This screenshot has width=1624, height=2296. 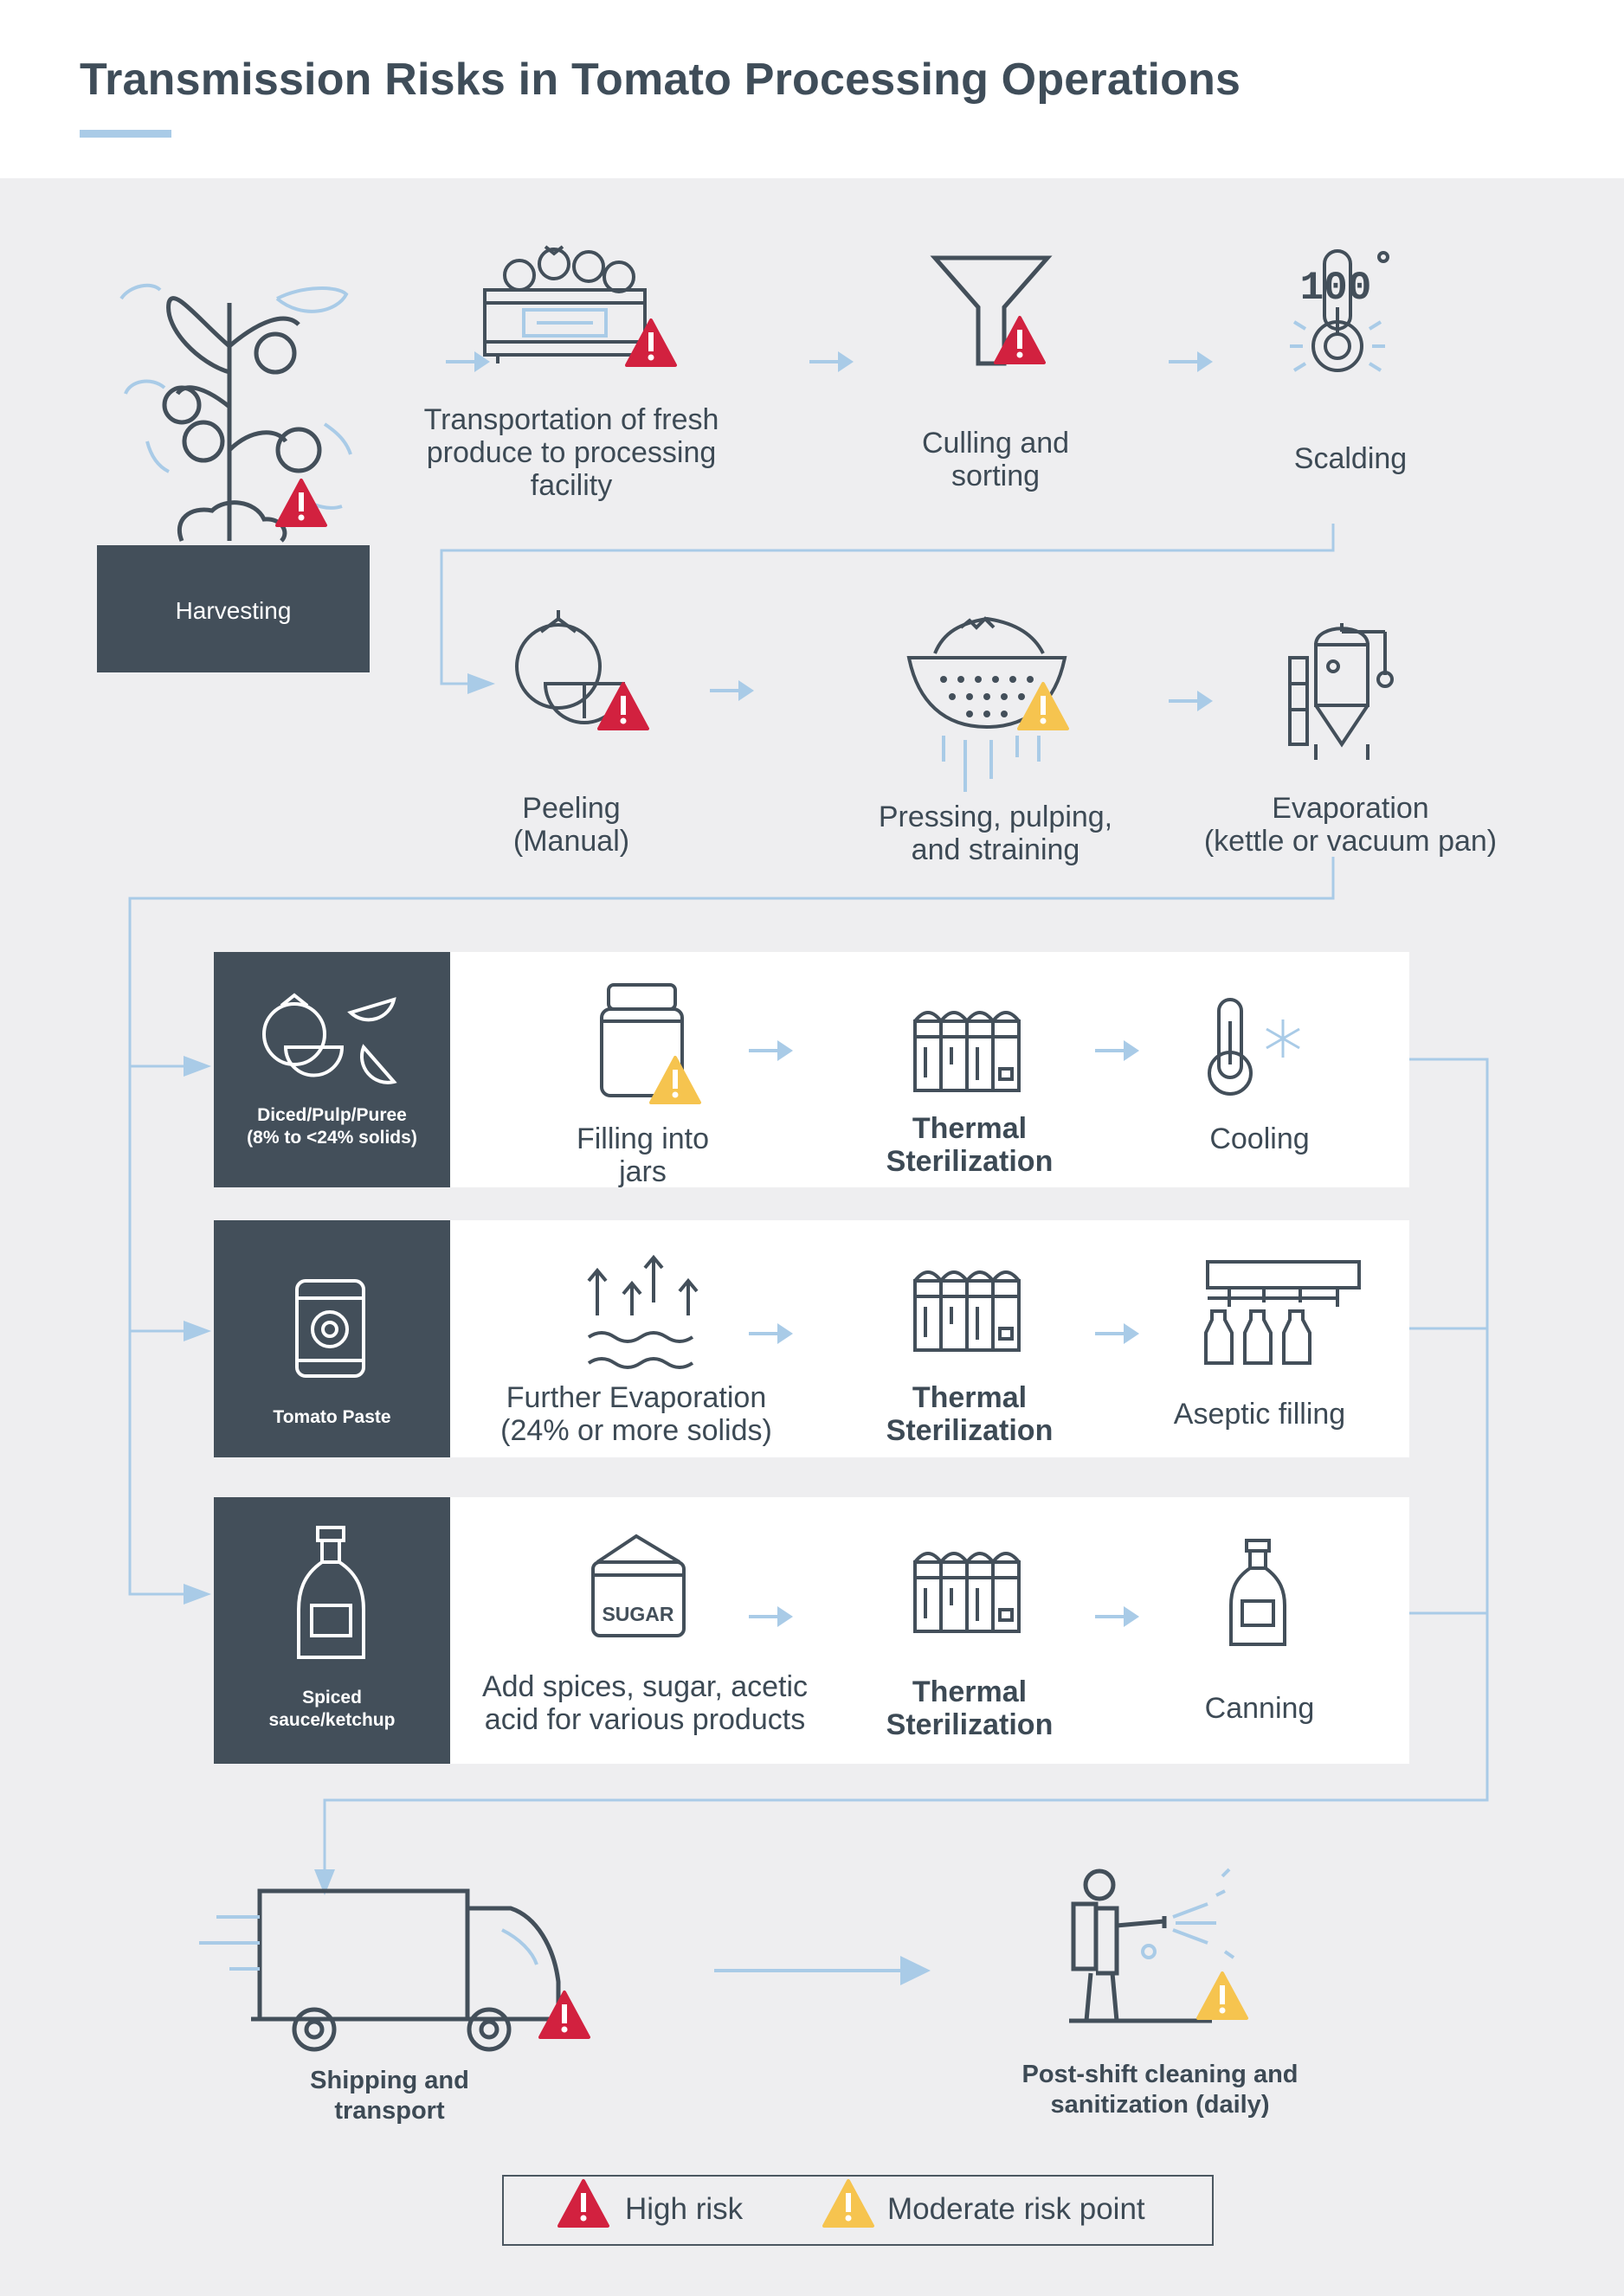 What do you see at coordinates (1016, 2209) in the screenshot?
I see `legend-moderate-label: Moderate risk point` at bounding box center [1016, 2209].